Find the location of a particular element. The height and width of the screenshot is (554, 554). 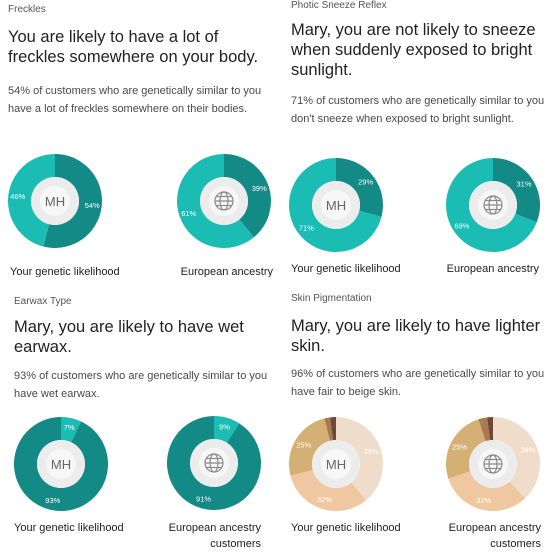

donut-chart: 38% 32% 25% is located at coordinates (493, 464).